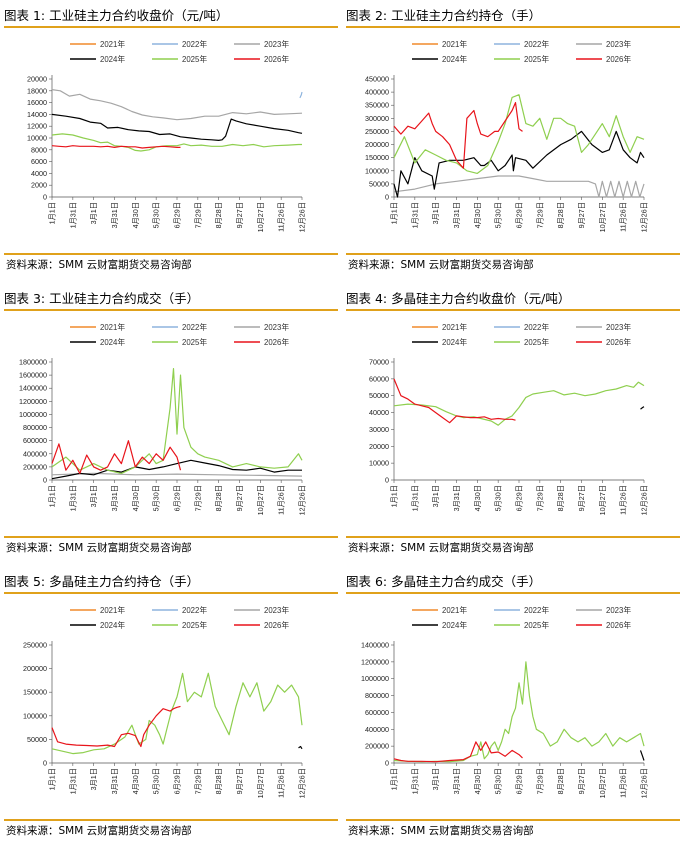  I want to click on y-tick-label: 1000000, so click(33, 414).